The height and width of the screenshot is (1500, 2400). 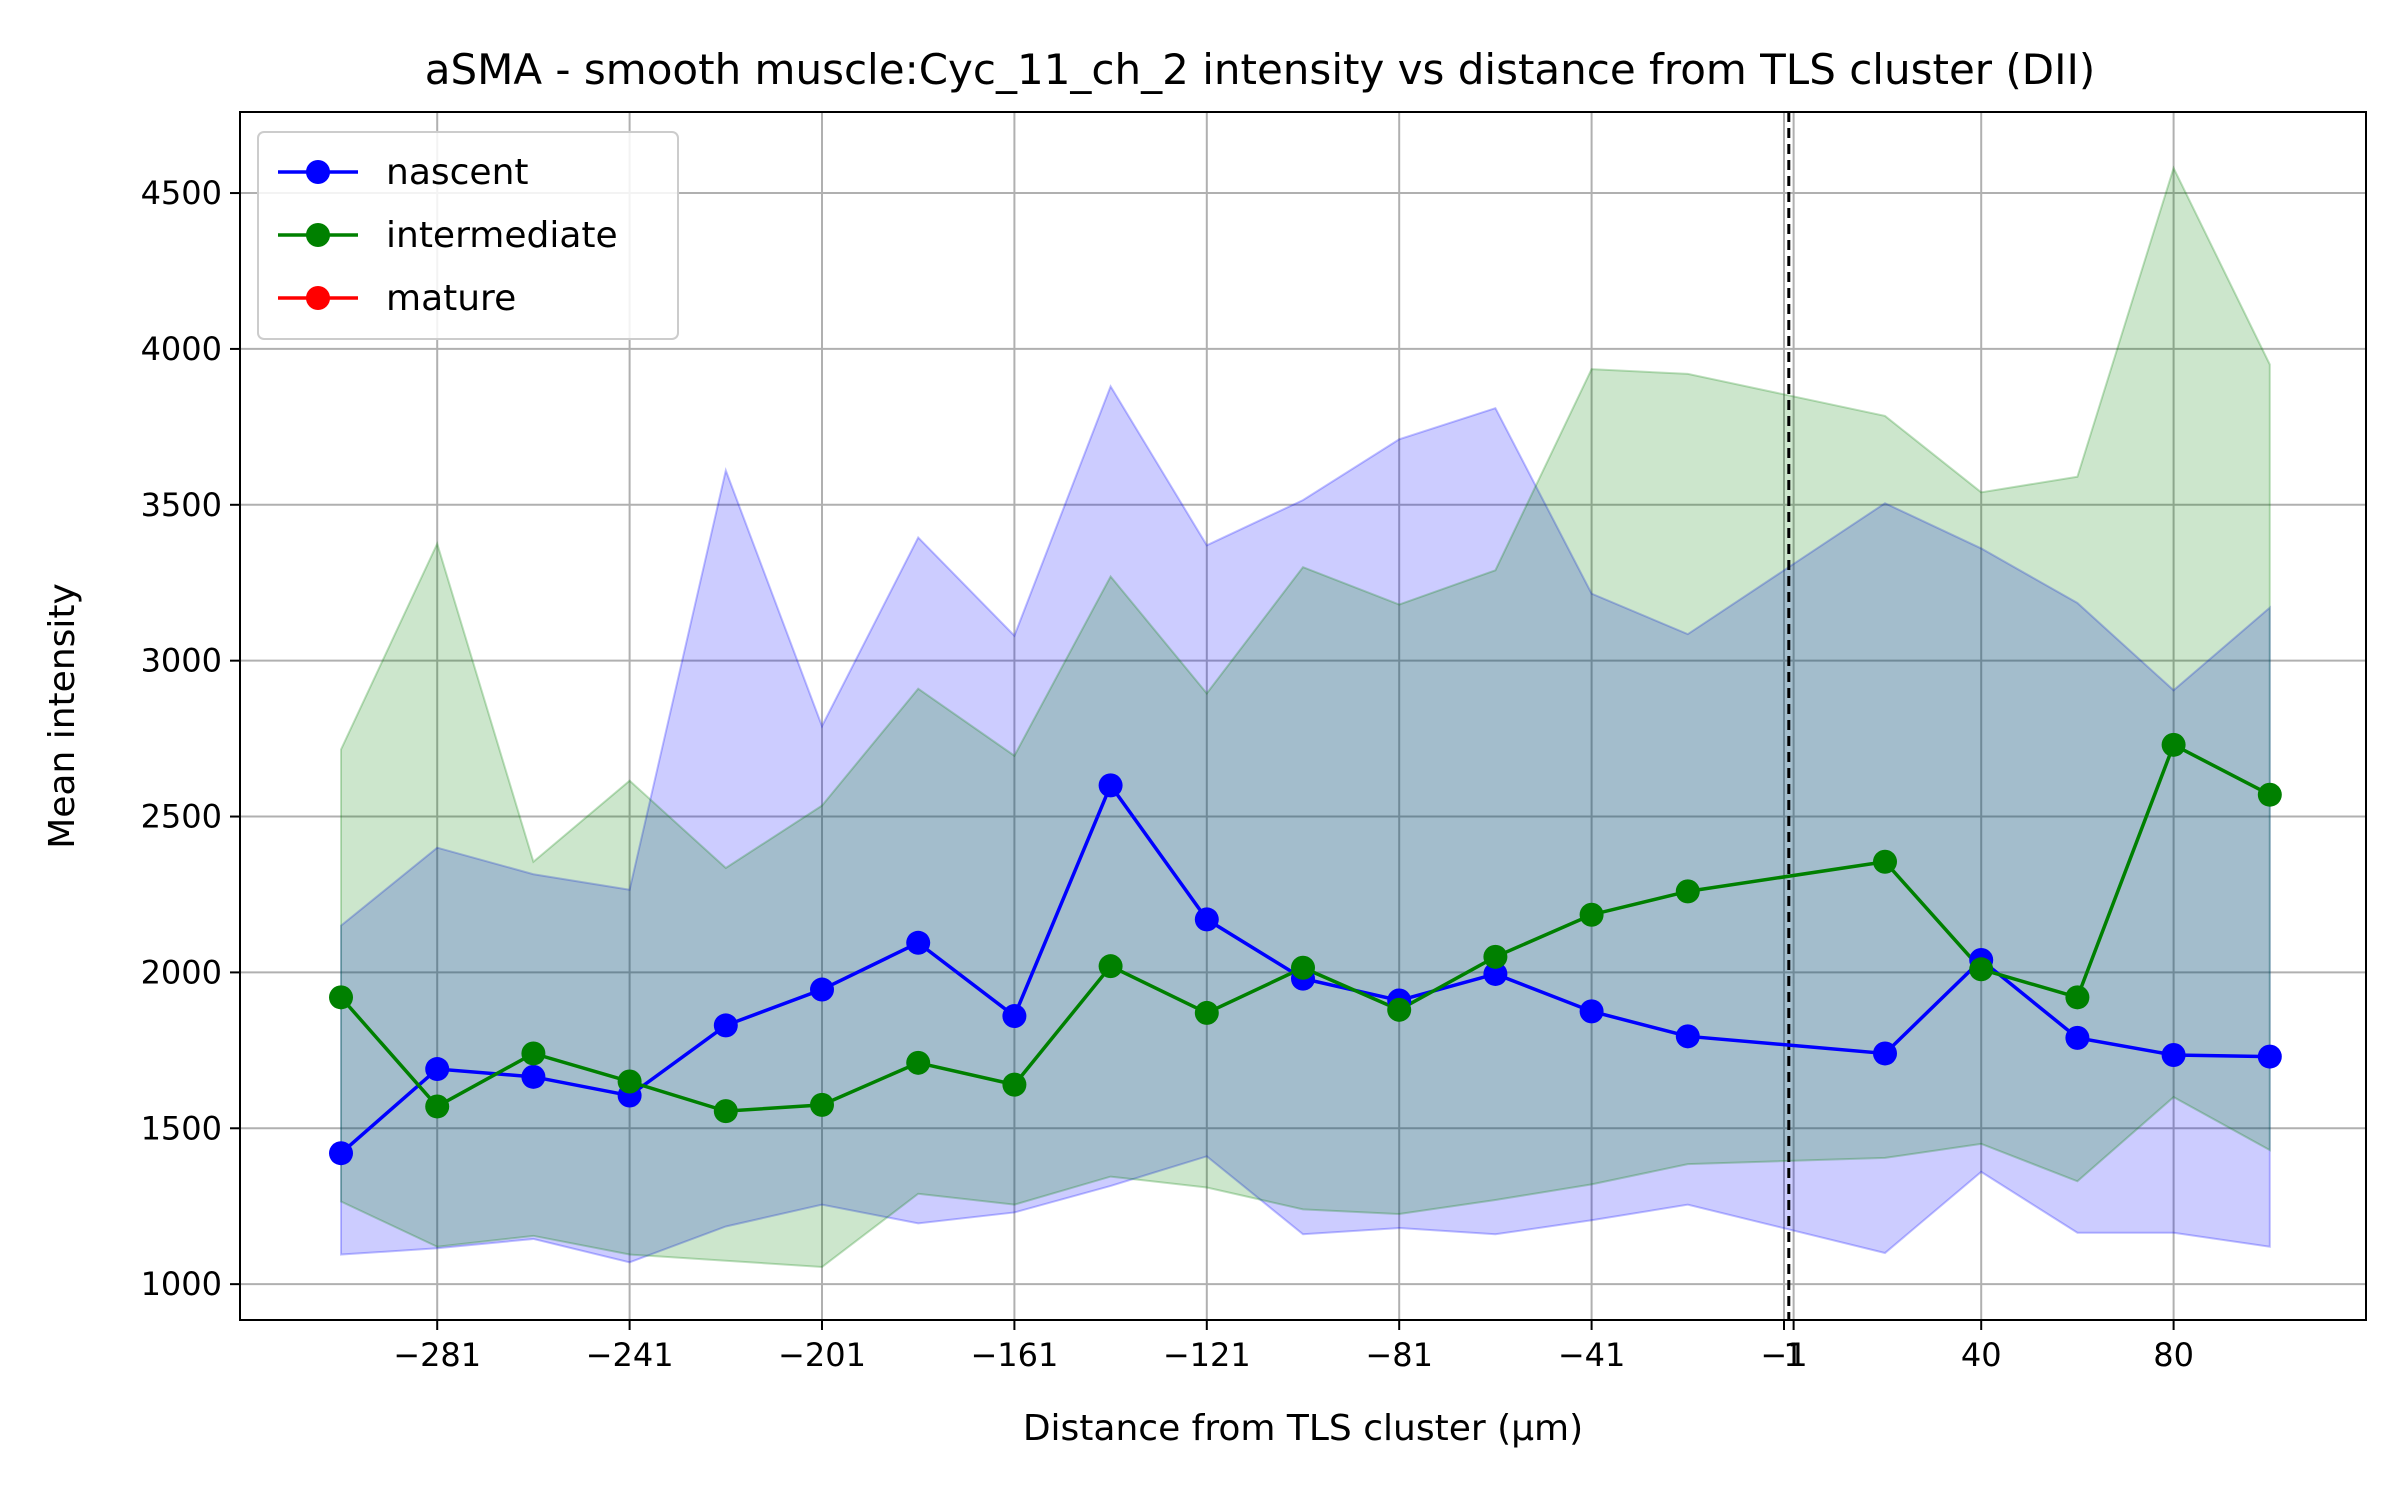 What do you see at coordinates (1399, 1355) in the screenshot?
I see `x-tick-label: −81` at bounding box center [1399, 1355].